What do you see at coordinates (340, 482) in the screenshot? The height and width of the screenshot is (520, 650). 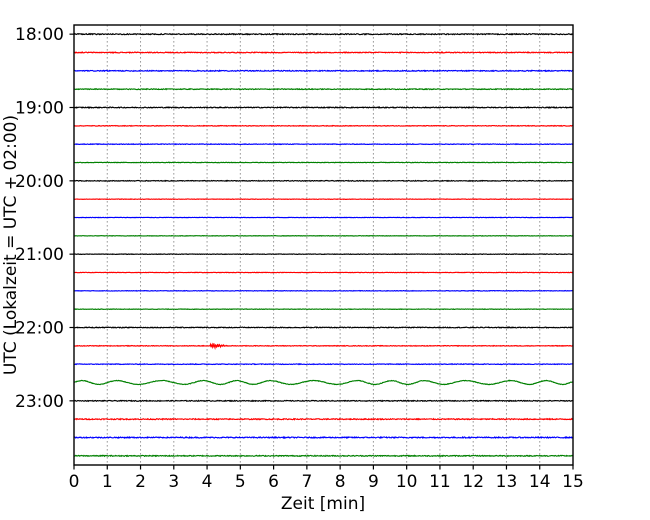 I see `x-tick-label: 8` at bounding box center [340, 482].